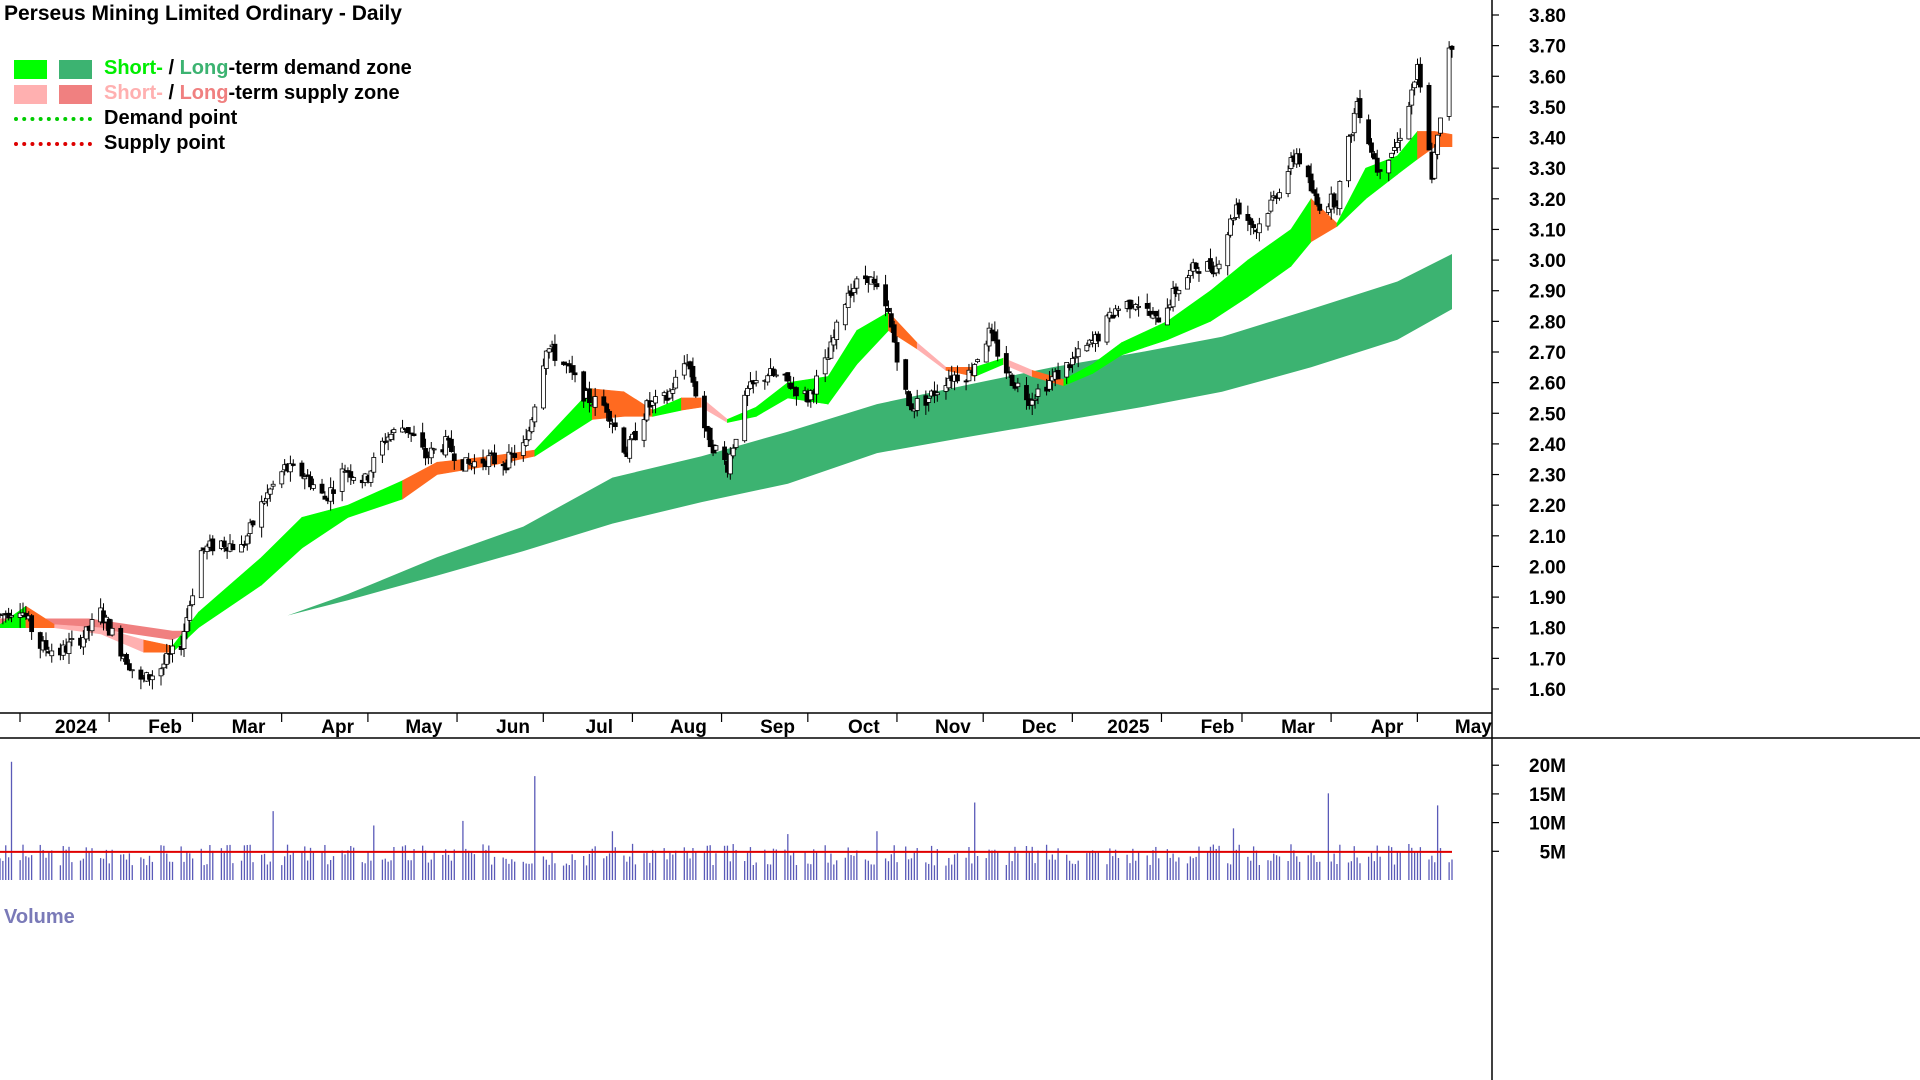  What do you see at coordinates (171, 93) in the screenshot?
I see `legend-supply-sep: /` at bounding box center [171, 93].